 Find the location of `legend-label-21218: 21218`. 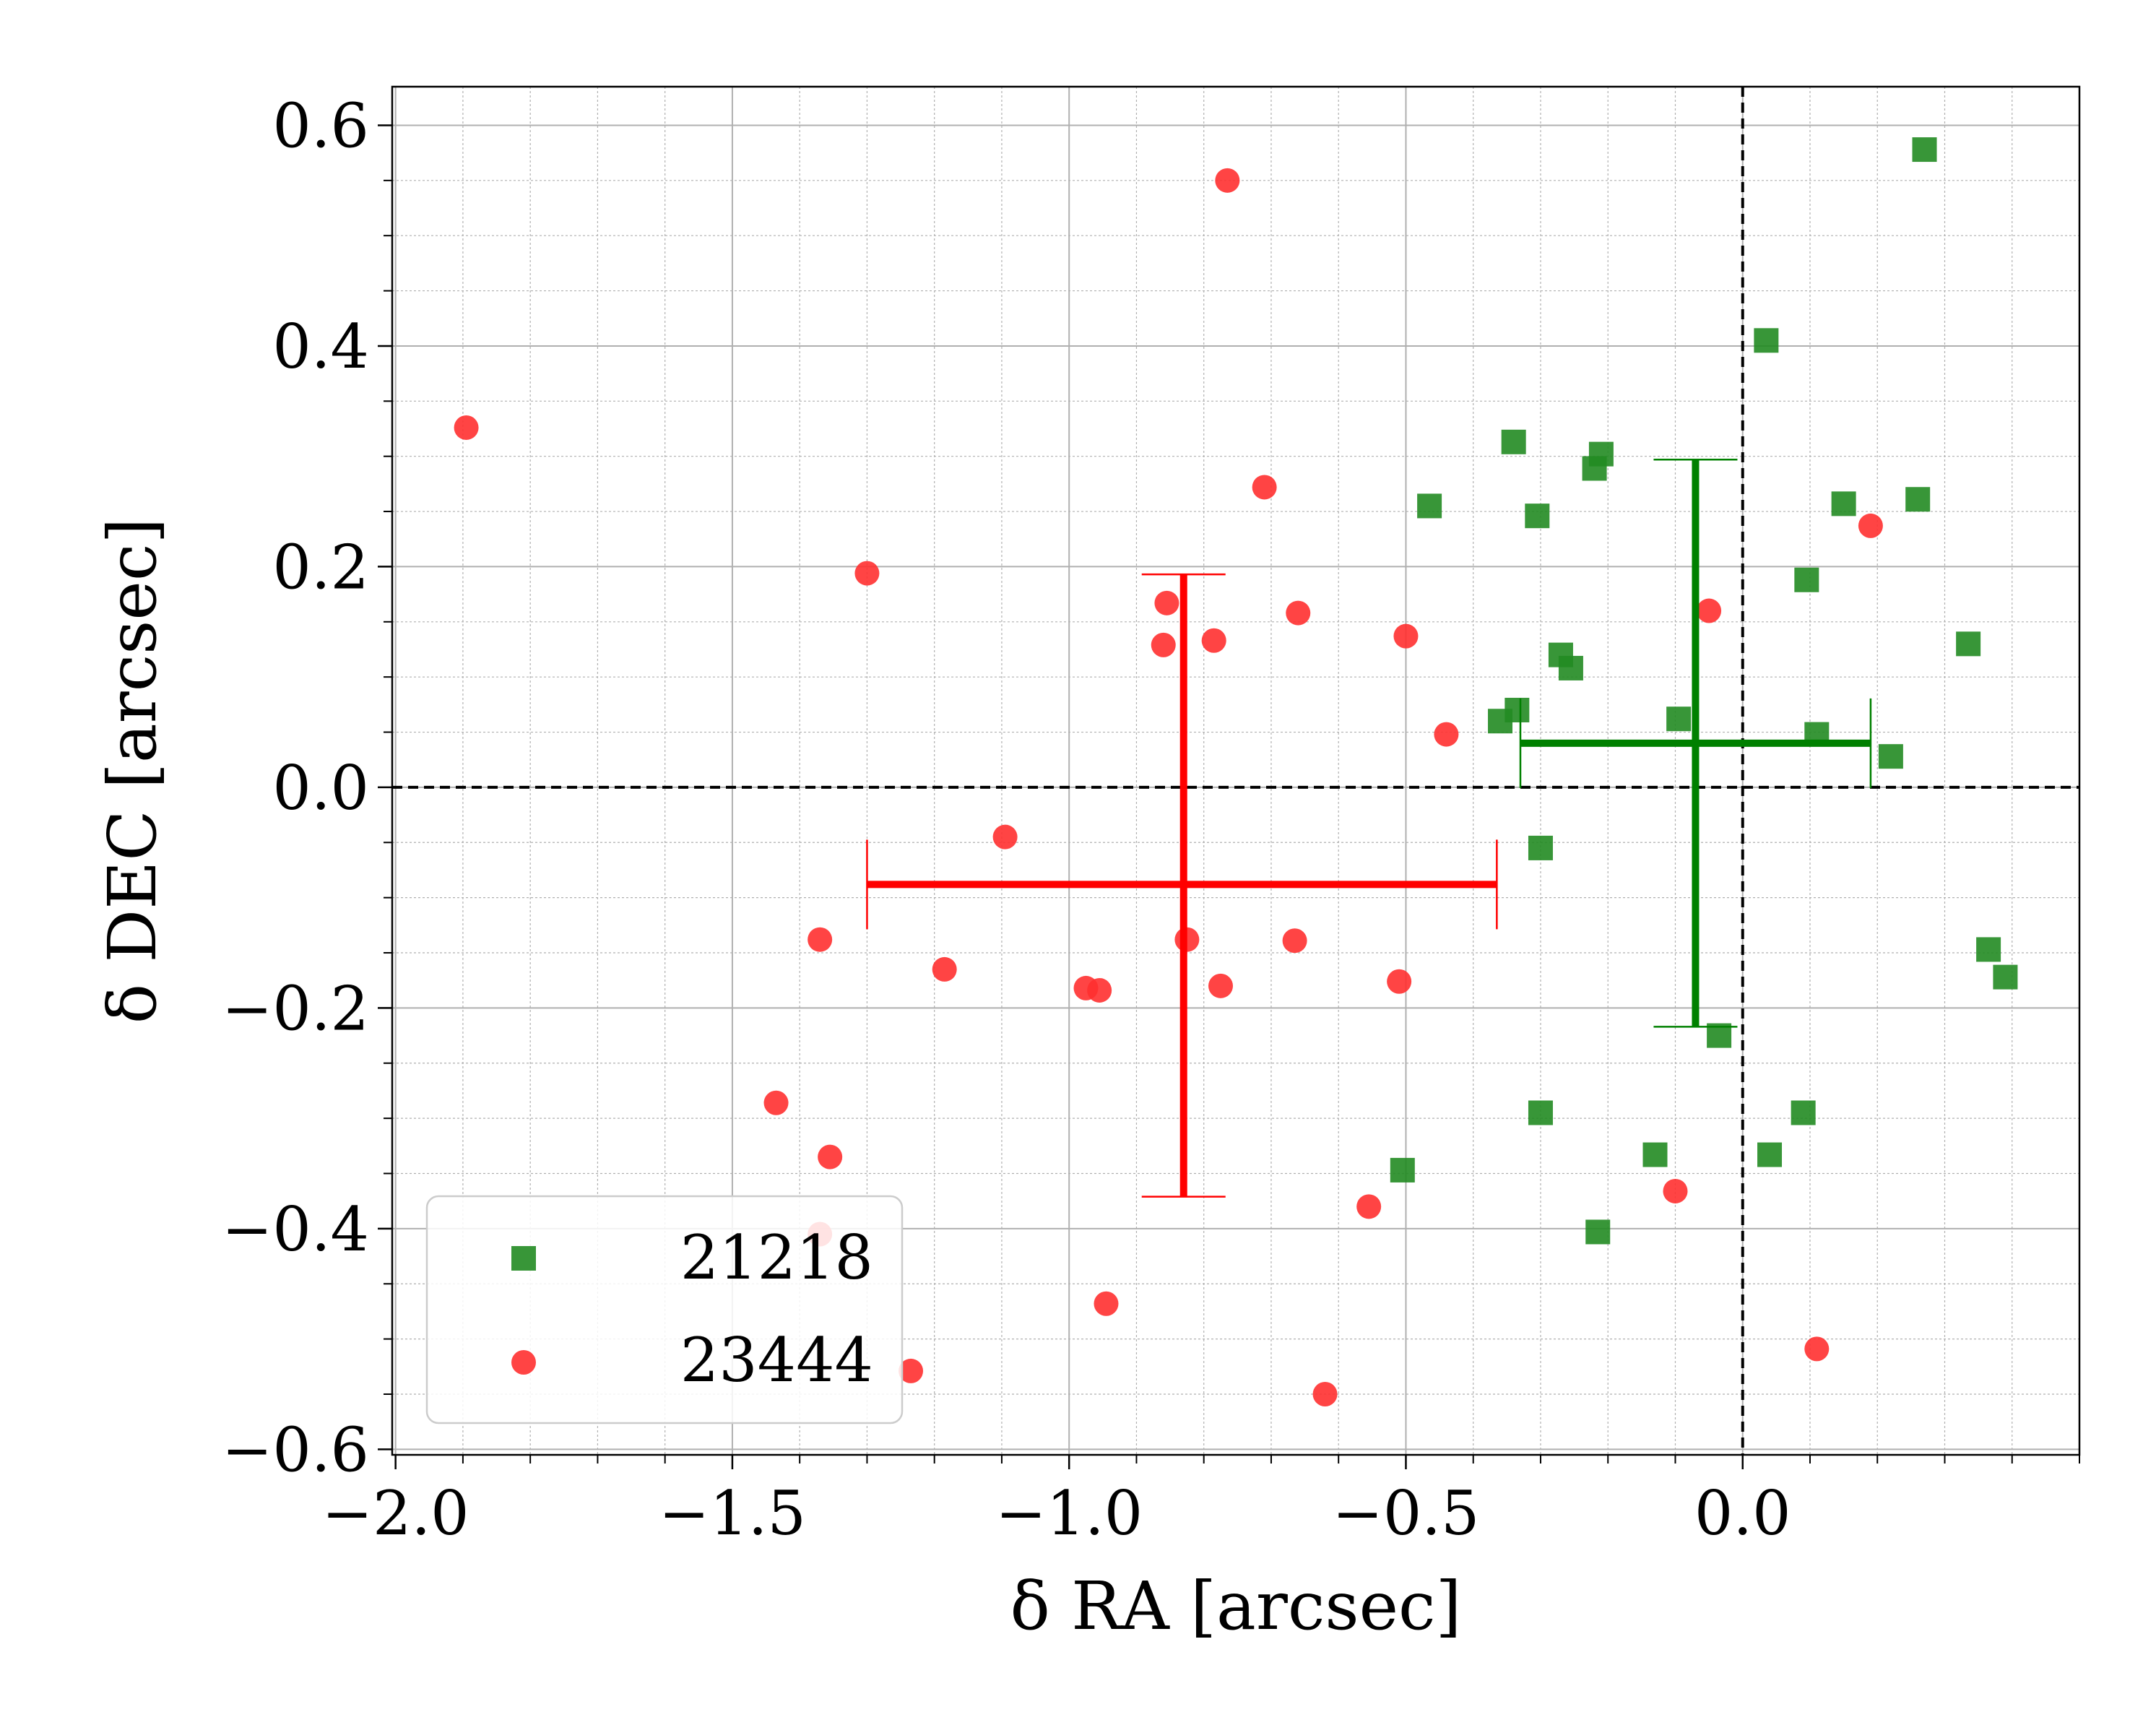

legend-label-21218: 21218 is located at coordinates (776, 1258).